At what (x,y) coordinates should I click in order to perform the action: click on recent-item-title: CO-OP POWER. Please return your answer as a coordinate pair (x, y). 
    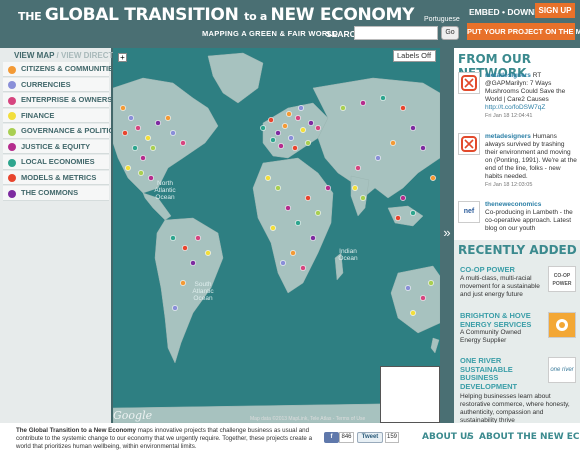
    Looking at the image, I should click on (501, 270).